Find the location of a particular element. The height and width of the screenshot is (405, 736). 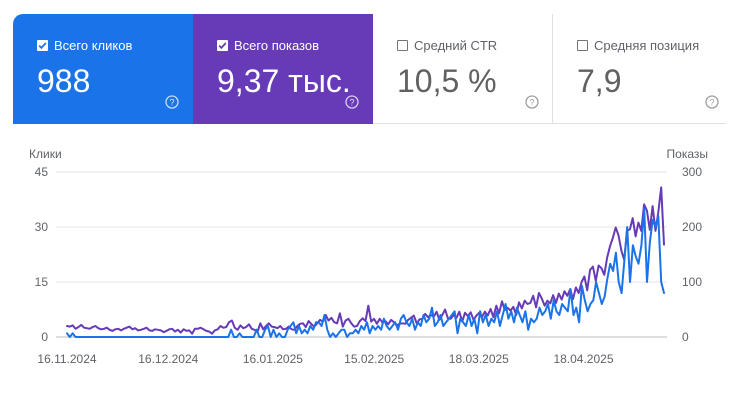

metric-label: Всего показов is located at coordinates (276, 45).